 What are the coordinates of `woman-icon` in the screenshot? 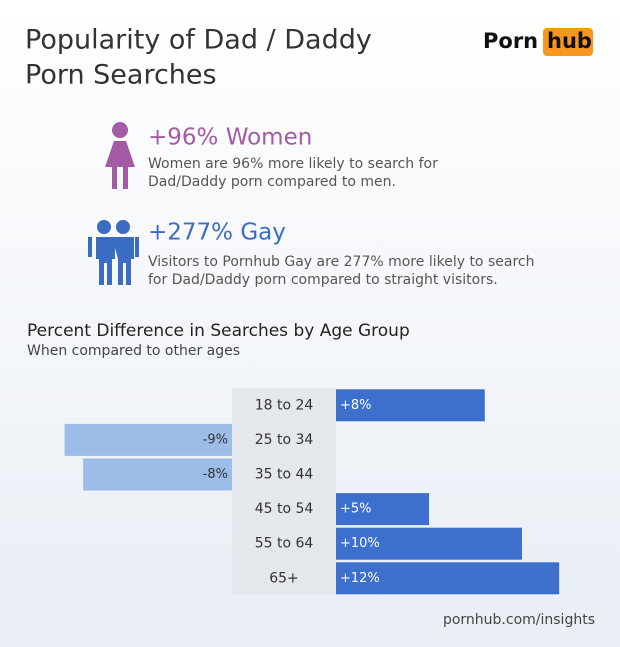 It's located at (120, 155).